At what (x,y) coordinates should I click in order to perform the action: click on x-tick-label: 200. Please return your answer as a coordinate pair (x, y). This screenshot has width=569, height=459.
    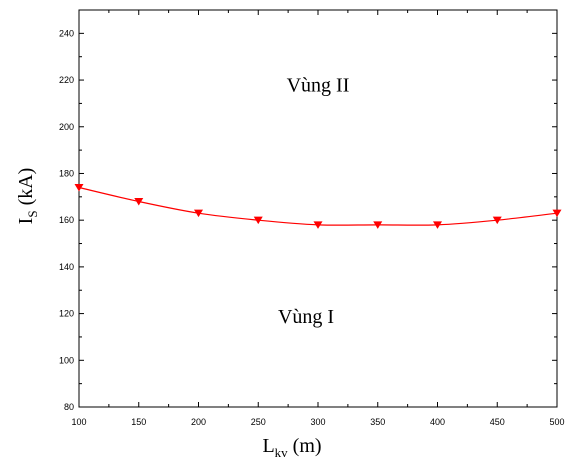
    Looking at the image, I should click on (198, 422).